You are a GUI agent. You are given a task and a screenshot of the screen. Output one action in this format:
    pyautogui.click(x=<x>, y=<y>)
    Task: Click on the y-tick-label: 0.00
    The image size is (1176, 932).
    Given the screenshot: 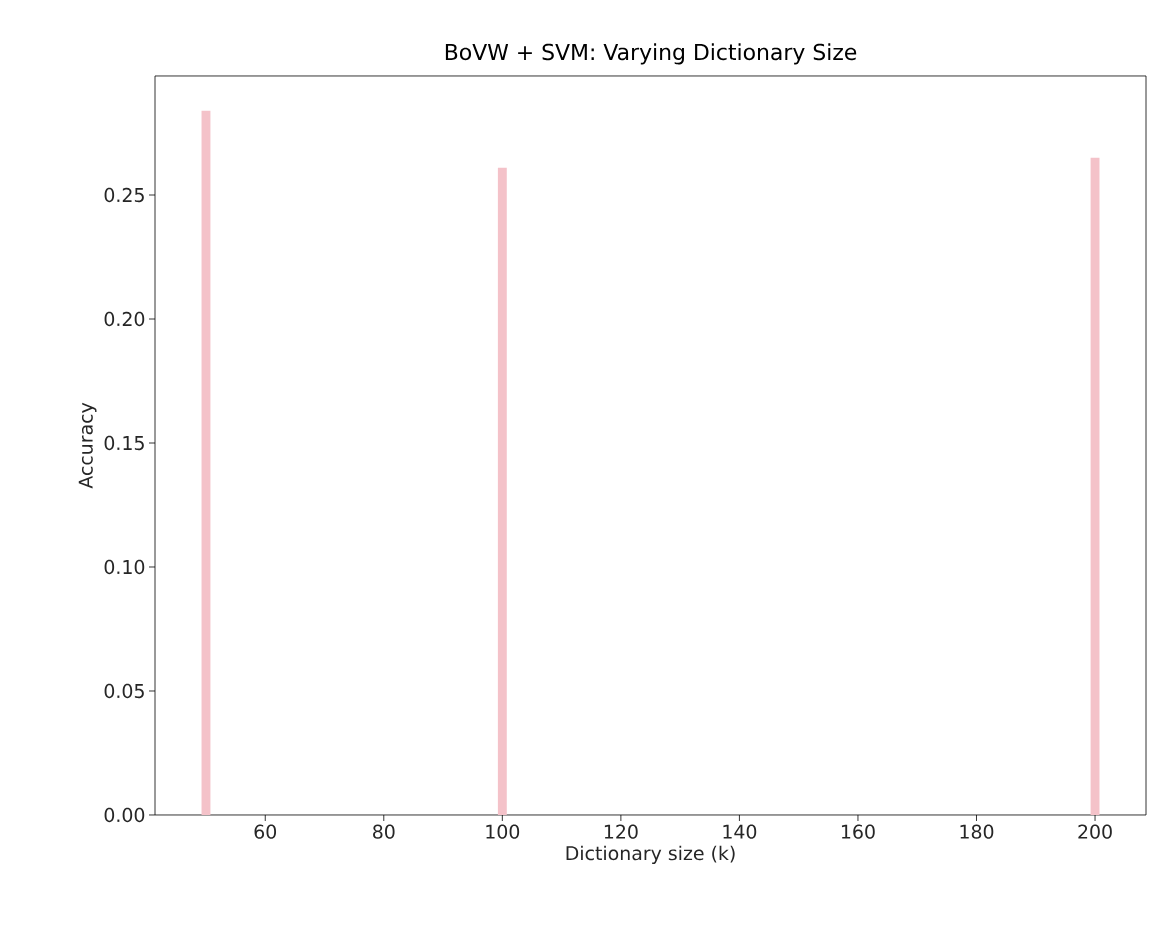 What is the action you would take?
    pyautogui.click(x=124, y=815)
    